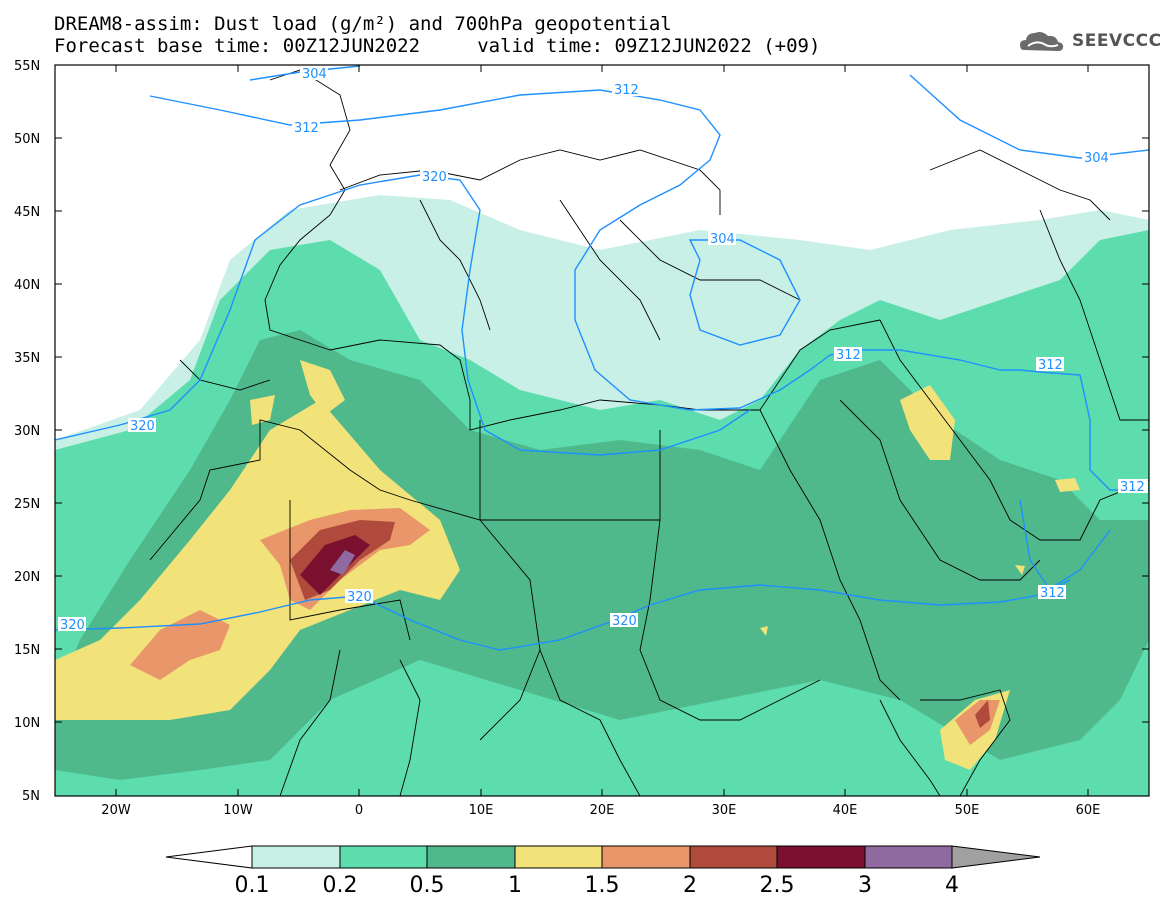 This screenshot has width=1165, height=907. Describe the element at coordinates (481, 810) in the screenshot. I see `lon-label: 10E` at that location.